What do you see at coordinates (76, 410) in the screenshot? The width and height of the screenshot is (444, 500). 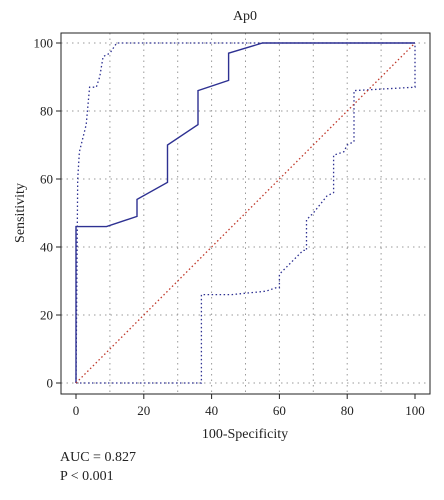 I see `x-tick-label: 0` at bounding box center [76, 410].